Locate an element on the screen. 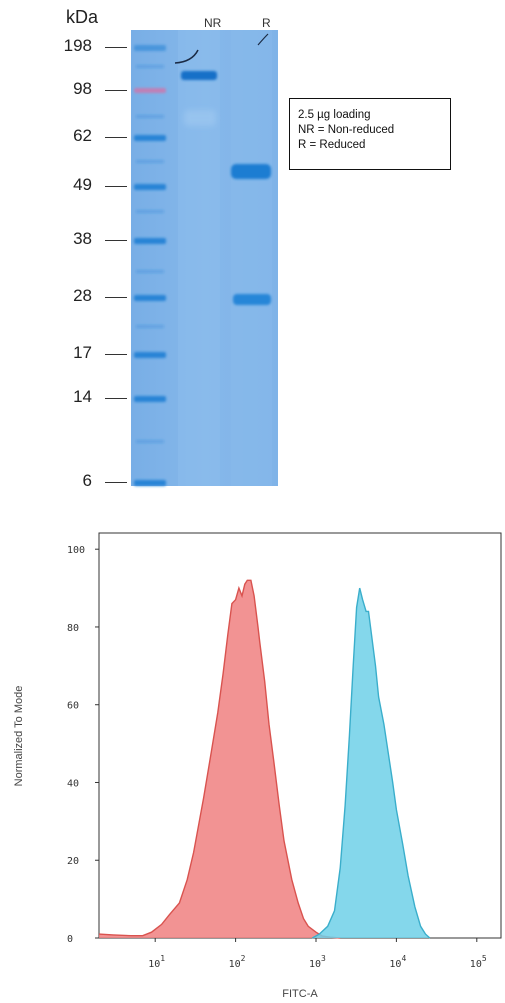  mw-label-6: 6 is located at coordinates (87, 480).